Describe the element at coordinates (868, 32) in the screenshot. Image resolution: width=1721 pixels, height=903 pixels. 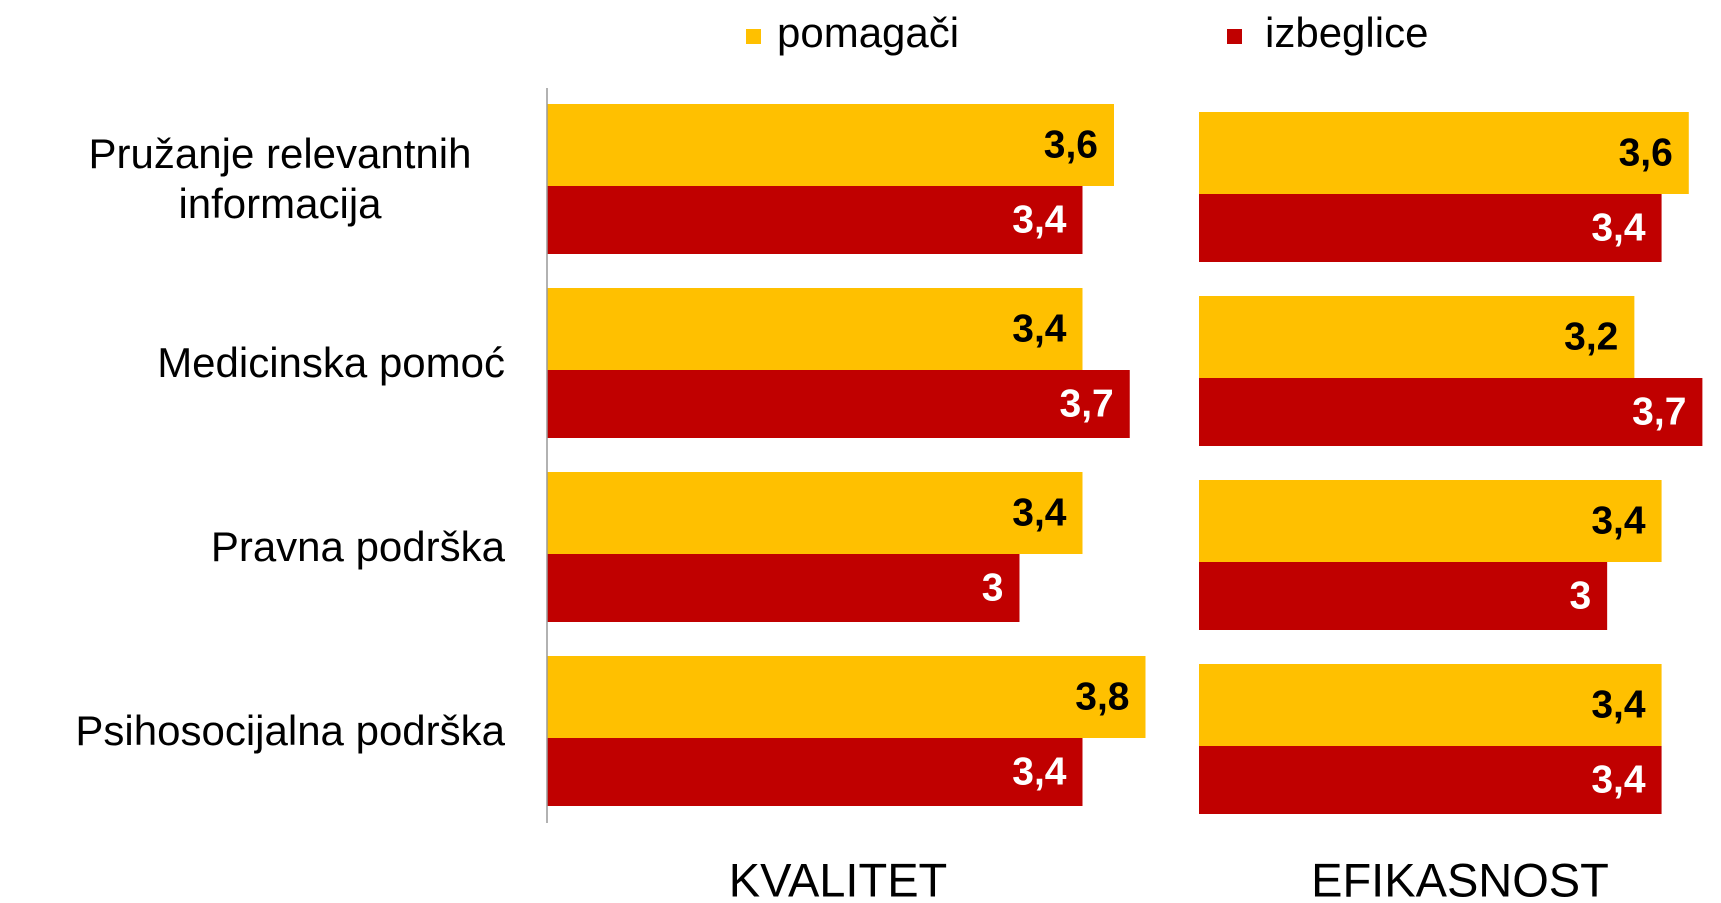
I see `legend-label: pomagači` at that location.